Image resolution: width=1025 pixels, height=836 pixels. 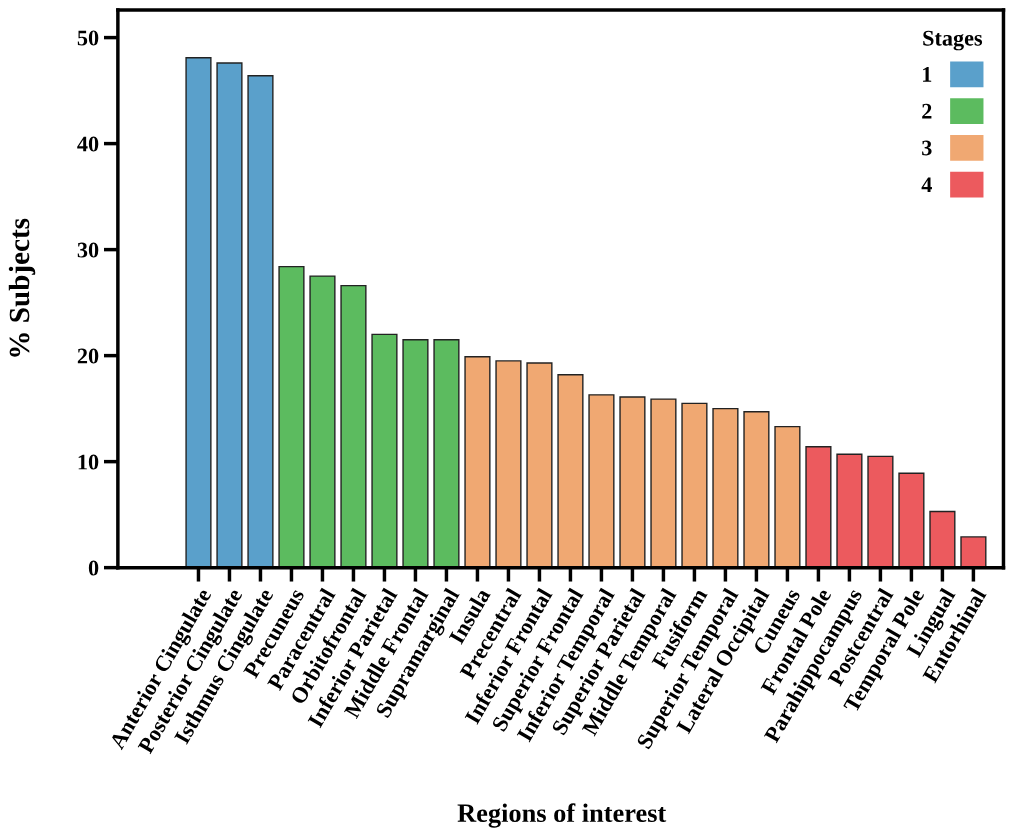 I want to click on legend-label: 2, so click(x=927, y=111).